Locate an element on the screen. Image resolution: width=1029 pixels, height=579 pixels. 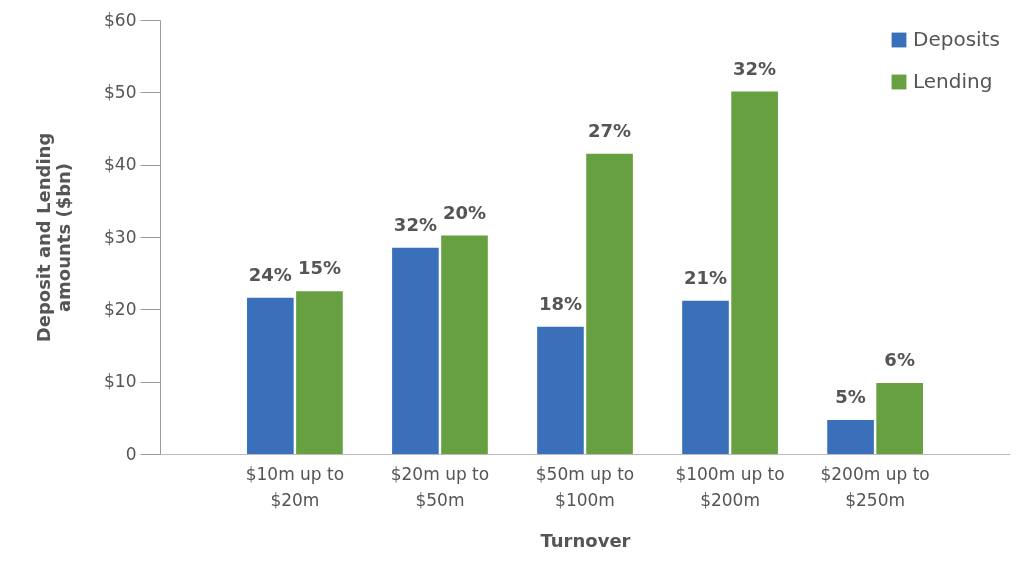
x-tick-label: $50m up to $100m is located at coordinates (585, 486).